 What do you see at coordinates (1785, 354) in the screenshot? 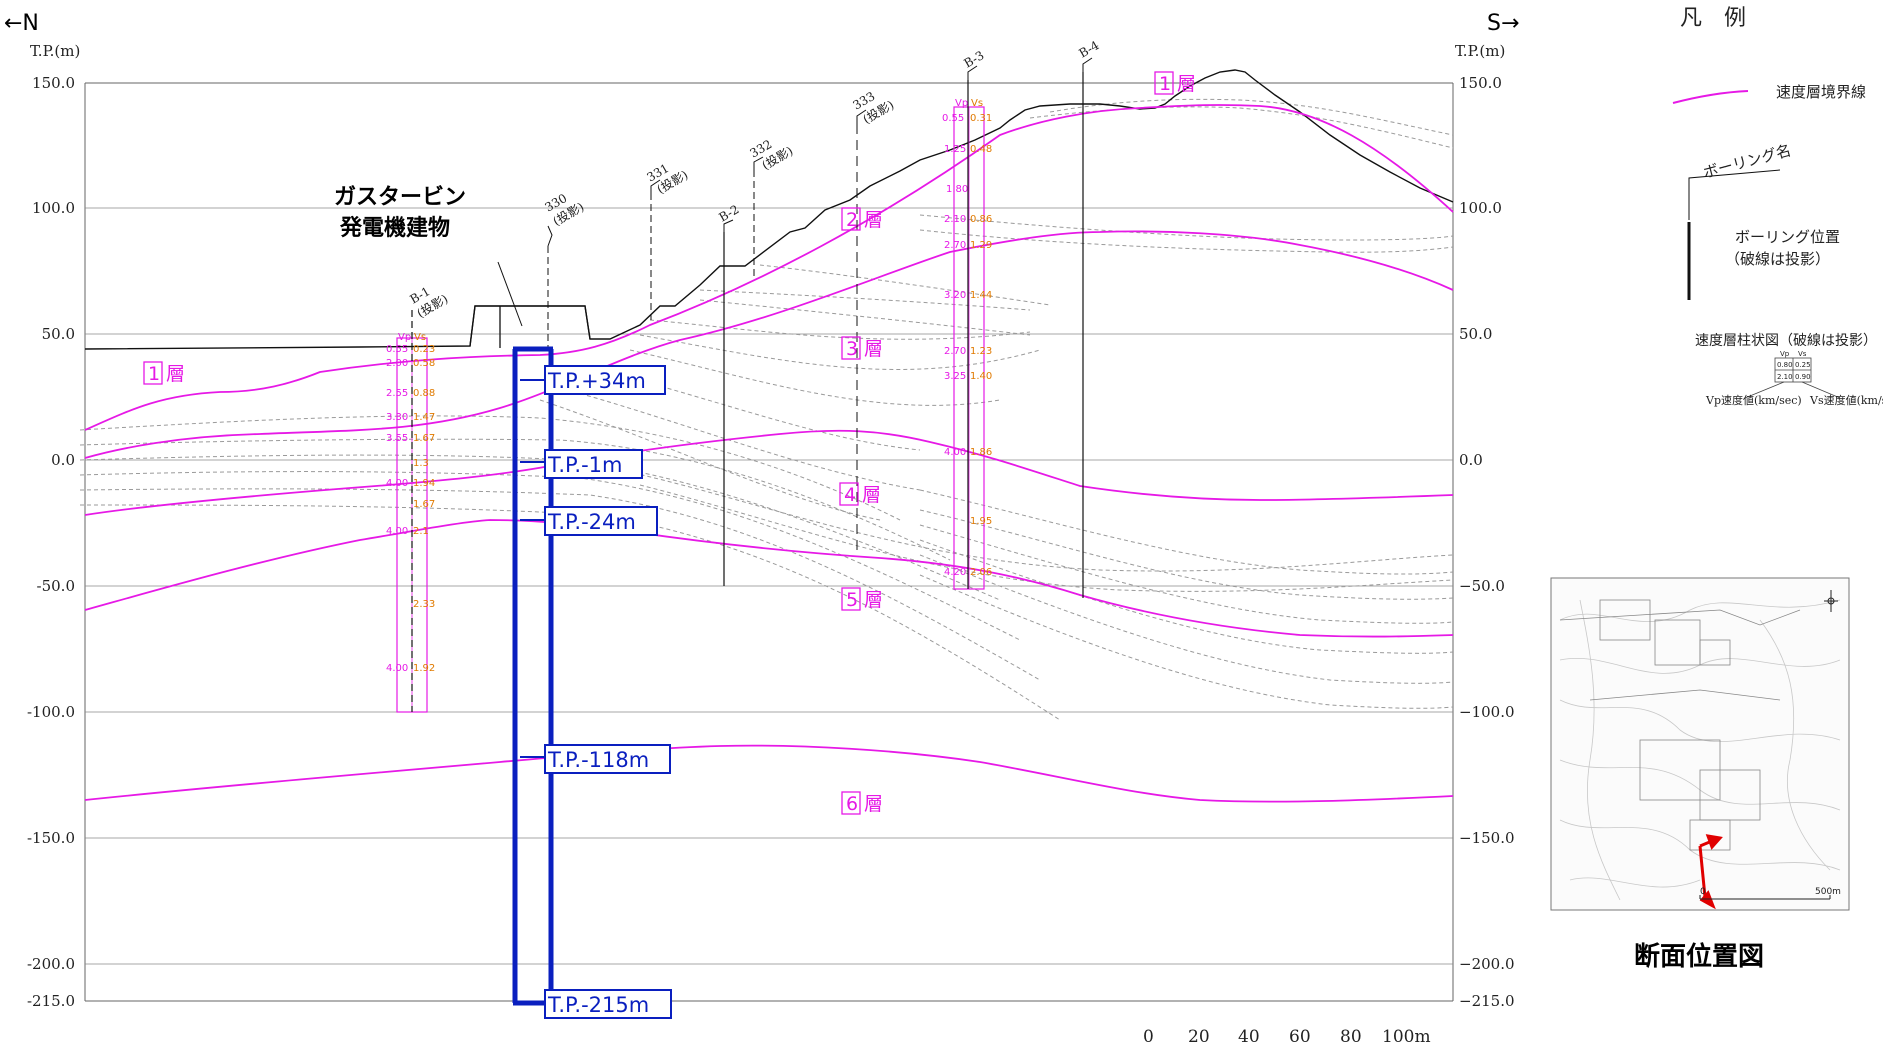
I see `svg-text: Vp` at bounding box center [1785, 354].